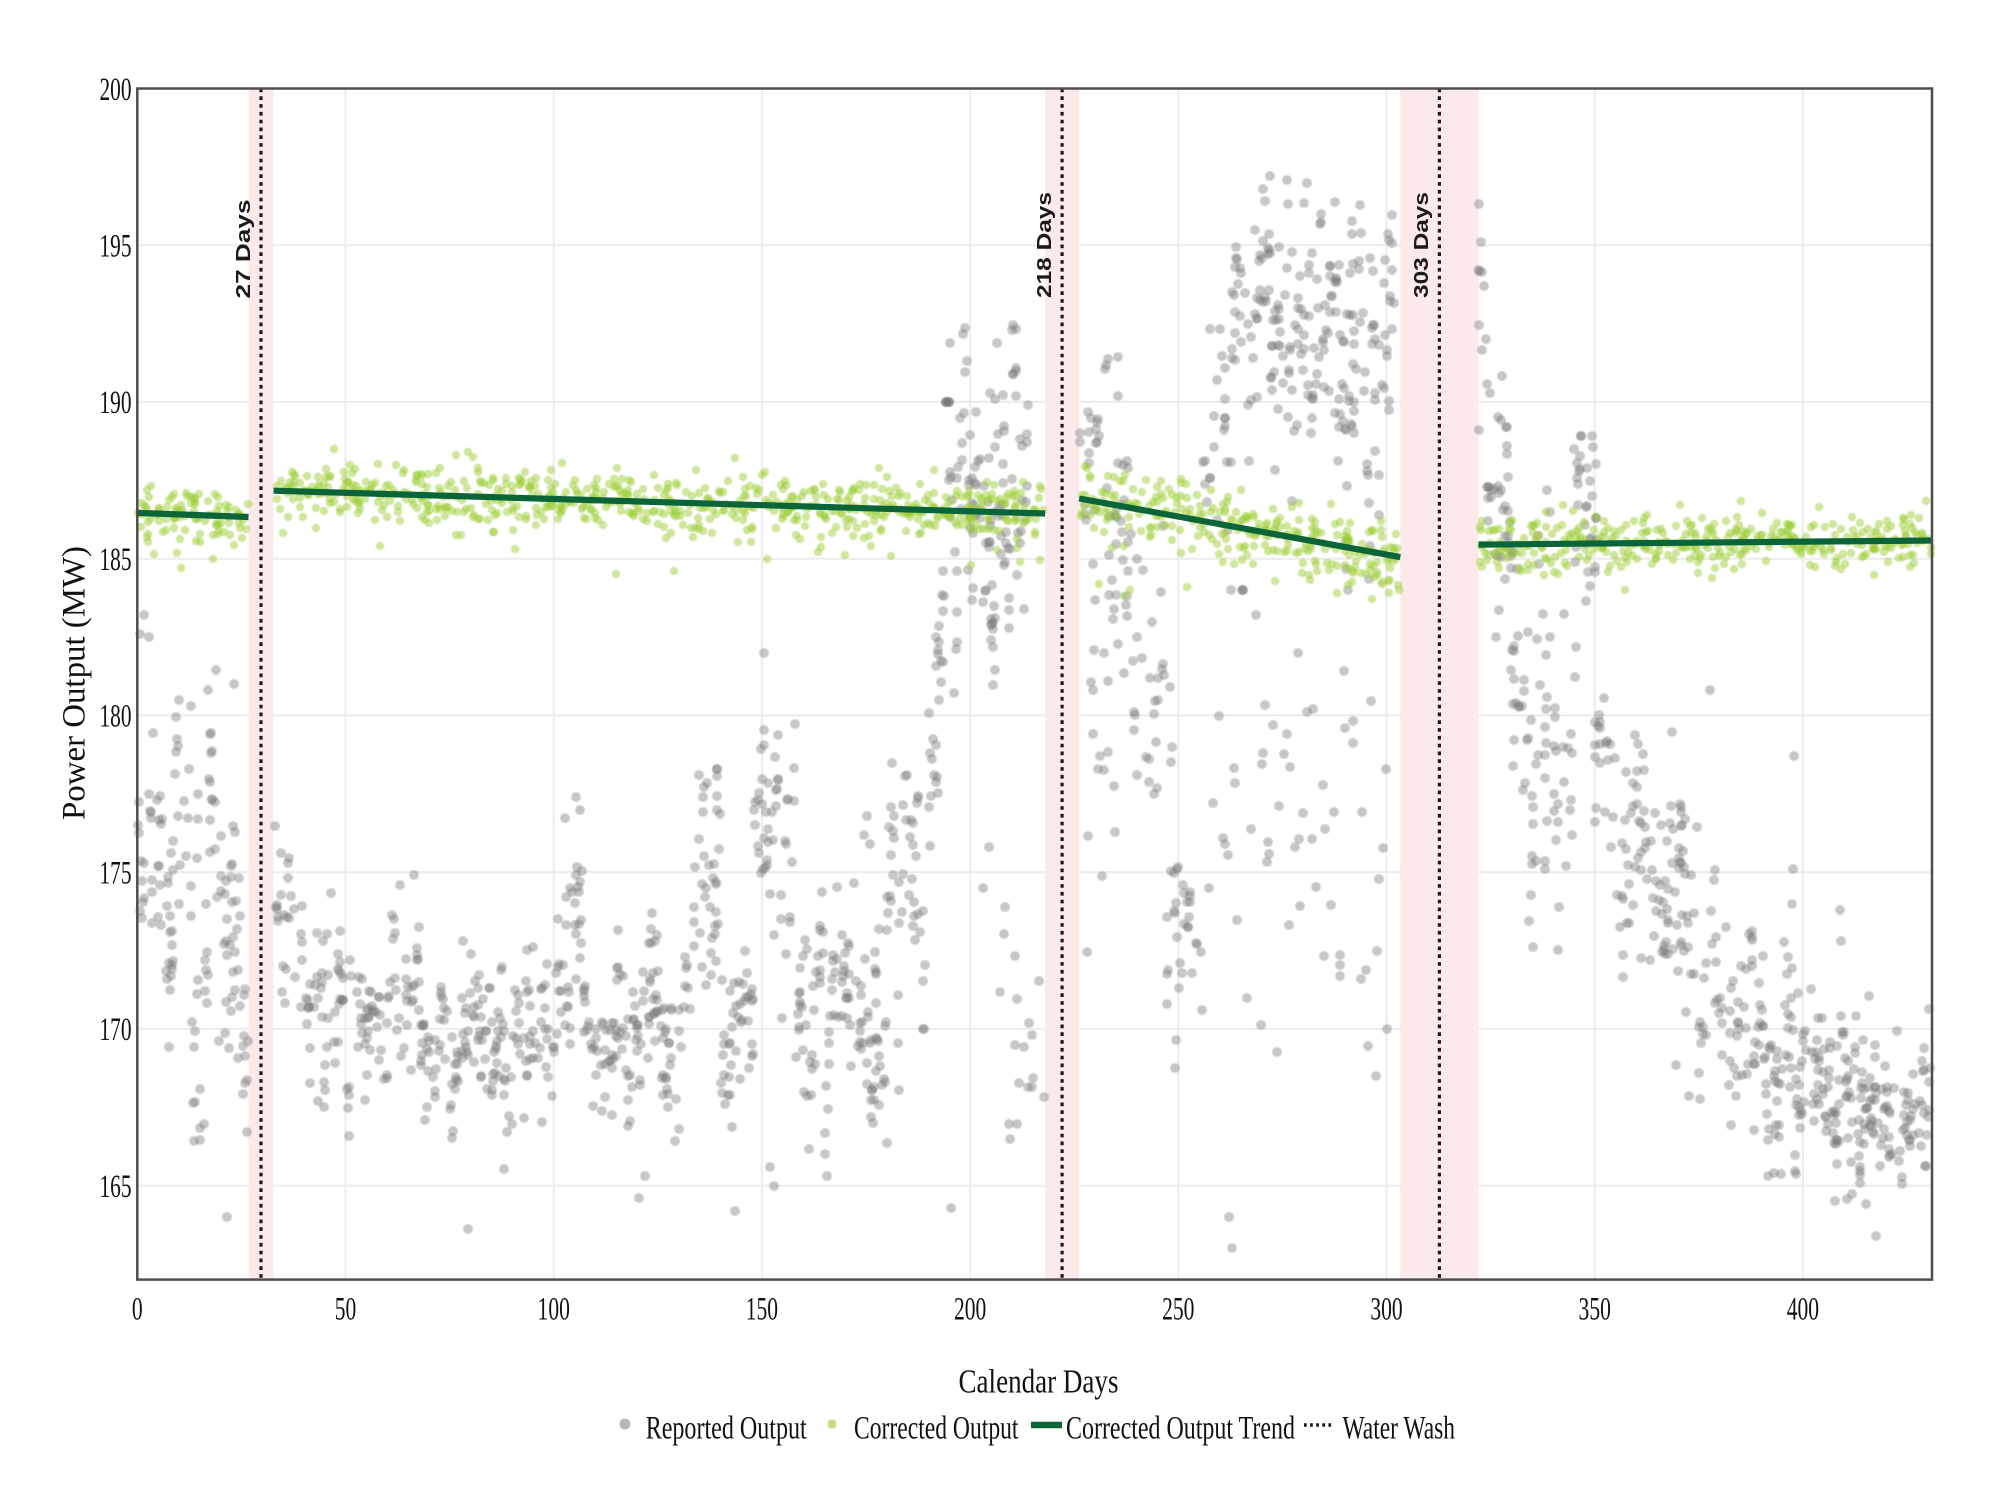  Describe the element at coordinates (244, 249) in the screenshot. I see `svg-text: 27 Days` at that location.